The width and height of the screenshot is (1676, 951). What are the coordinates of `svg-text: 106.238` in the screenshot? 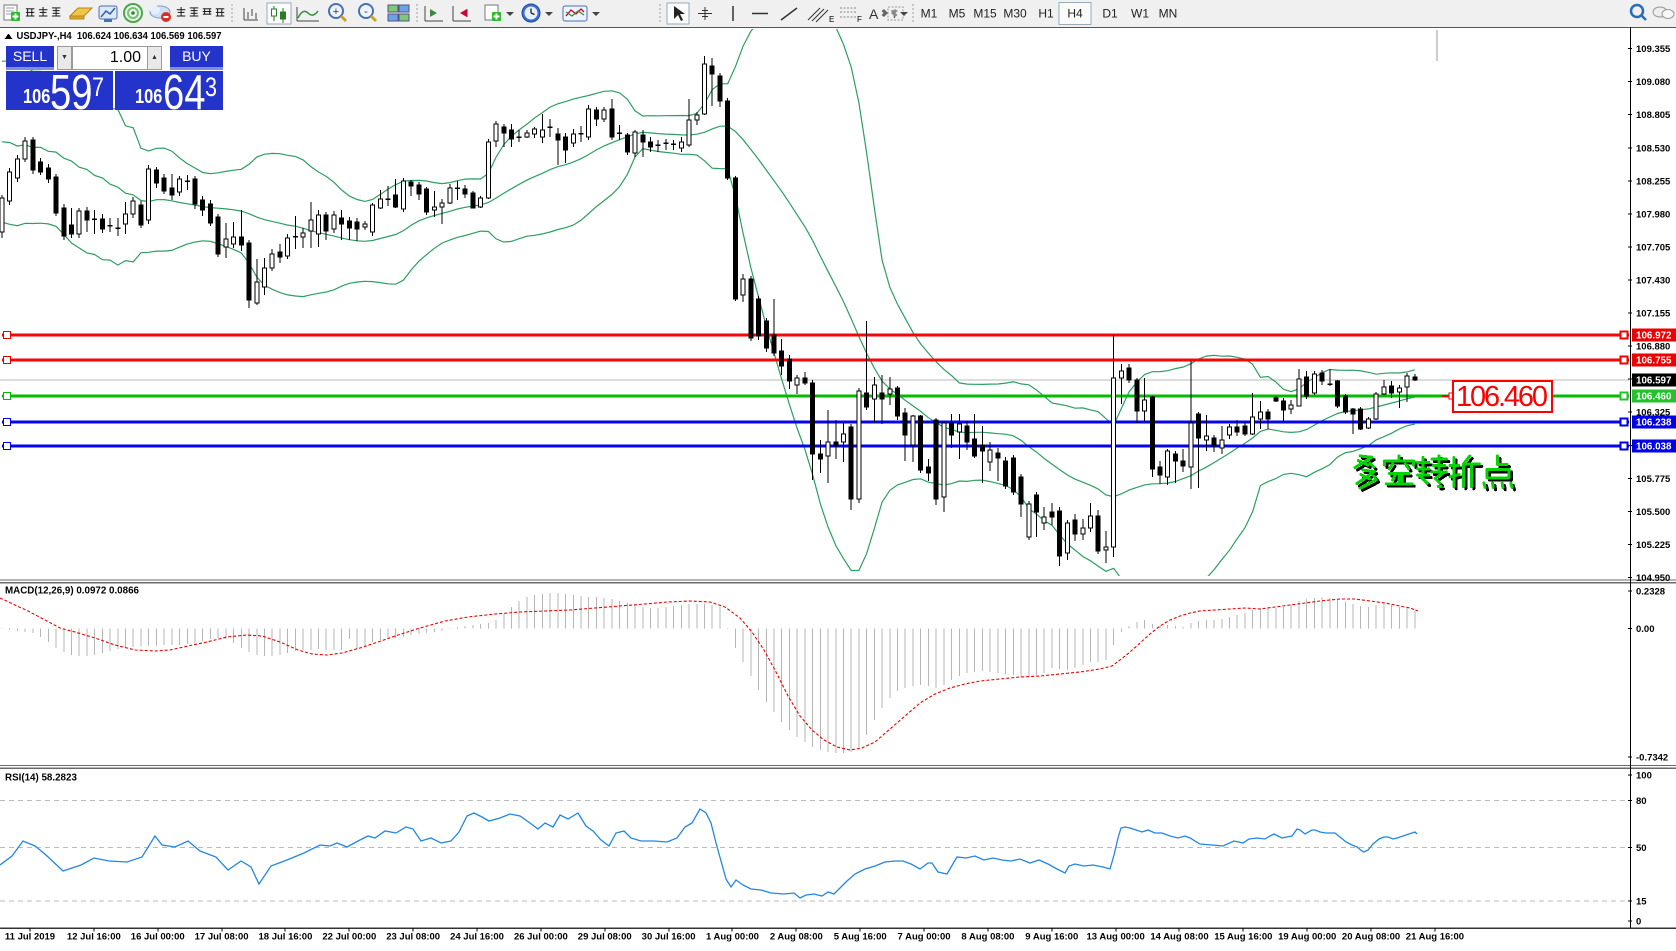 It's located at (1654, 423).